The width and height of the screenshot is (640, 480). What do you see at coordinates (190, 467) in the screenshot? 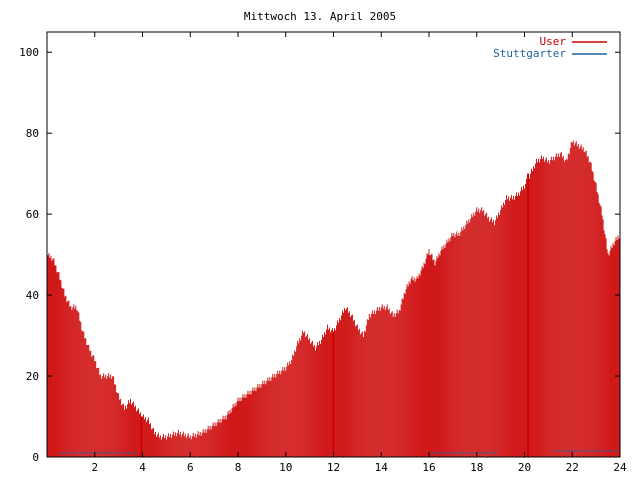
I see `x-tick-label: 6` at bounding box center [190, 467].